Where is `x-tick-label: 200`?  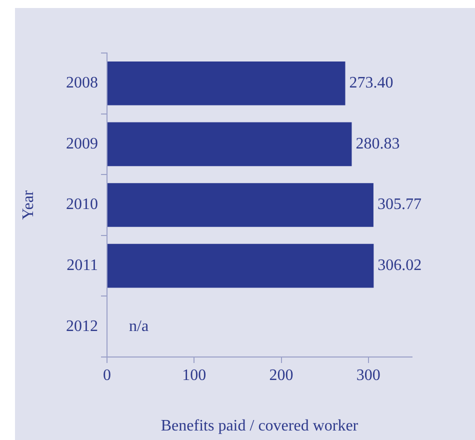
x-tick-label: 200 is located at coordinates (281, 375).